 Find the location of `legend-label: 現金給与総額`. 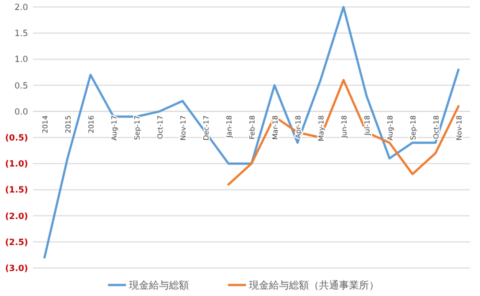

legend-label: 現金給与総額 is located at coordinates (159, 286).